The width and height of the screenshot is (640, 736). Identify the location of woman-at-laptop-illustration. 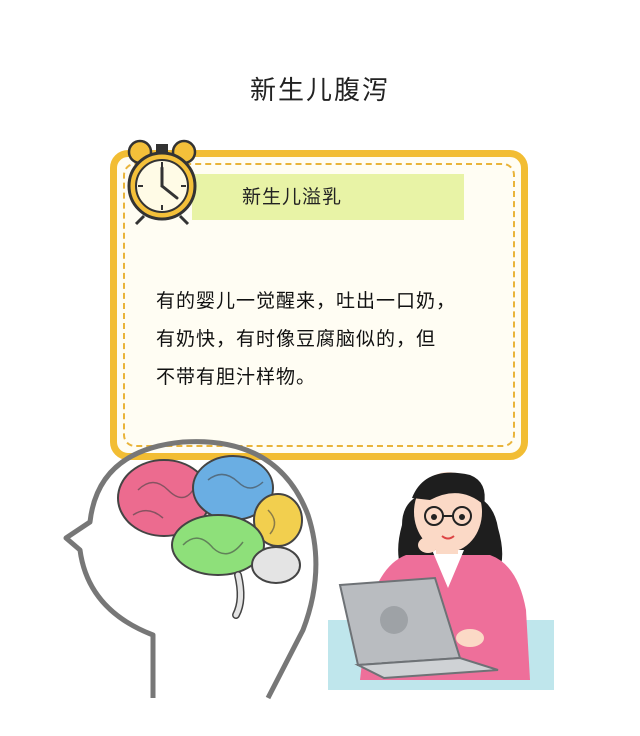
(441, 581).